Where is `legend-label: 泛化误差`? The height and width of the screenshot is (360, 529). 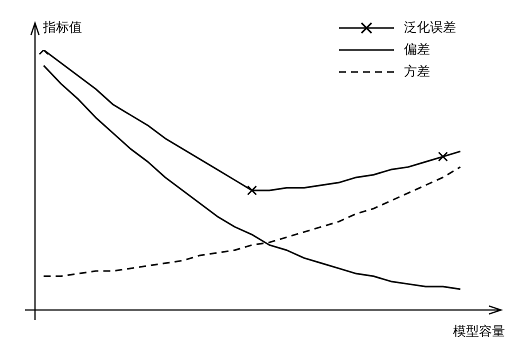
legend-label: 泛化误差 is located at coordinates (430, 28).